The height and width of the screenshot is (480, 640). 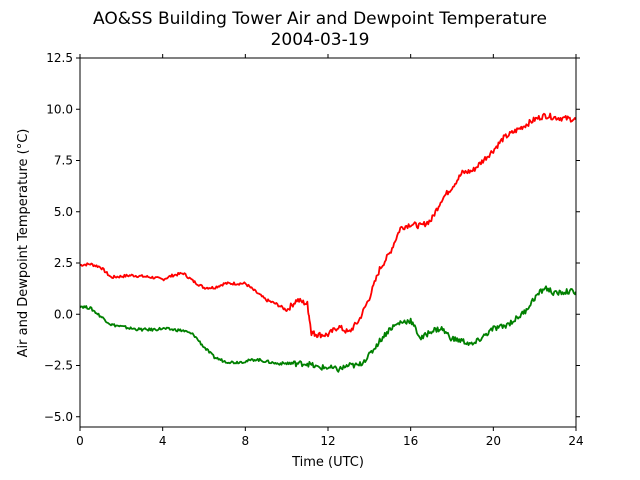 What do you see at coordinates (80, 441) in the screenshot?
I see `x-tick-label: 0` at bounding box center [80, 441].